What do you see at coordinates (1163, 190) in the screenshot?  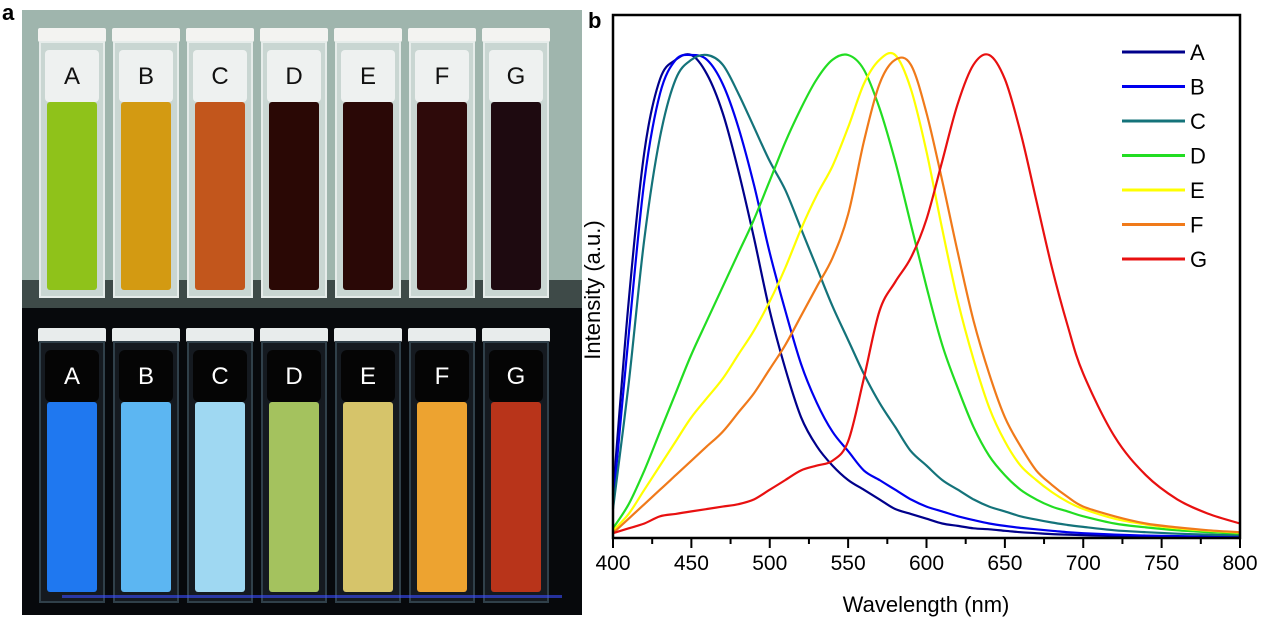 I see `legend-item-E: E` at bounding box center [1163, 190].